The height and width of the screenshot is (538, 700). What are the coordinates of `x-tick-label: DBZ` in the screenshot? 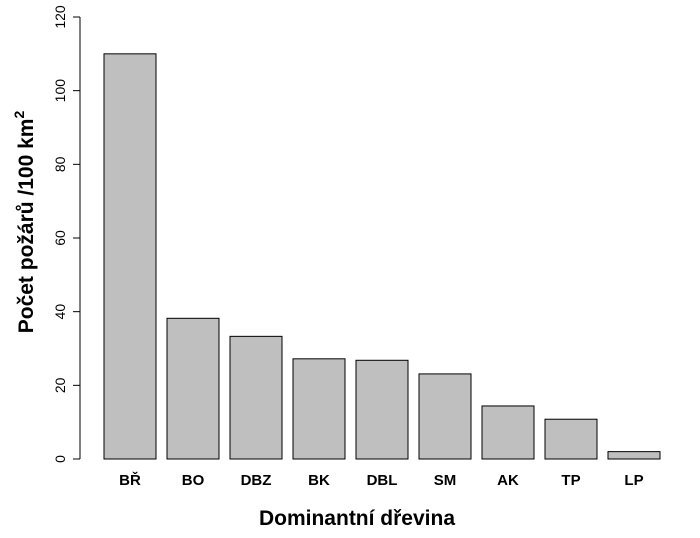 It's located at (256, 480).